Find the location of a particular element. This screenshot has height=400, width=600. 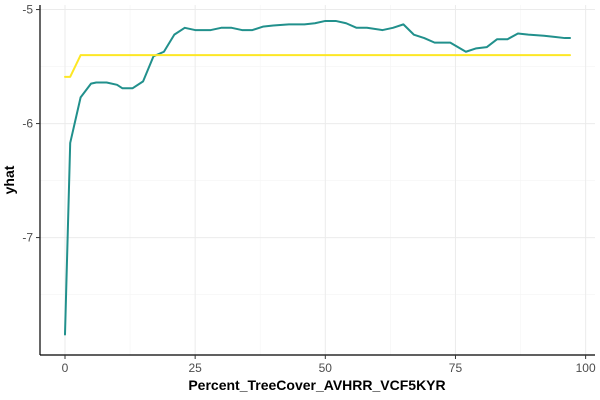

y-axis-title: yhat is located at coordinates (9, 179).